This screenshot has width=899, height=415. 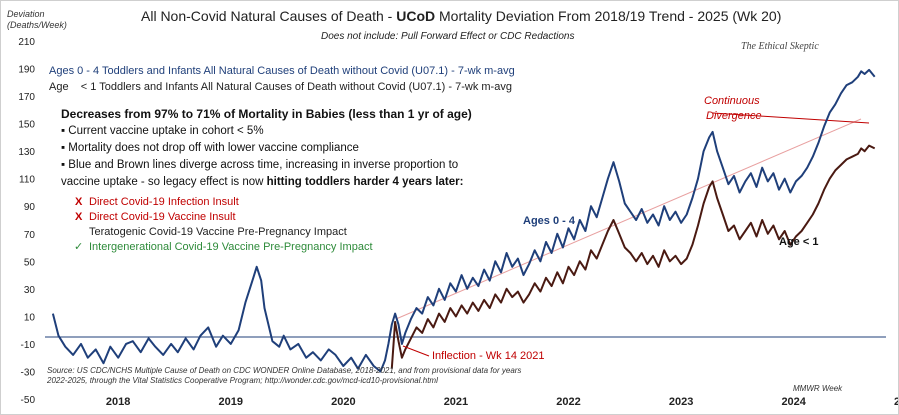 What do you see at coordinates (681, 402) in the screenshot?
I see `x-tick-label: 2023` at bounding box center [681, 402].